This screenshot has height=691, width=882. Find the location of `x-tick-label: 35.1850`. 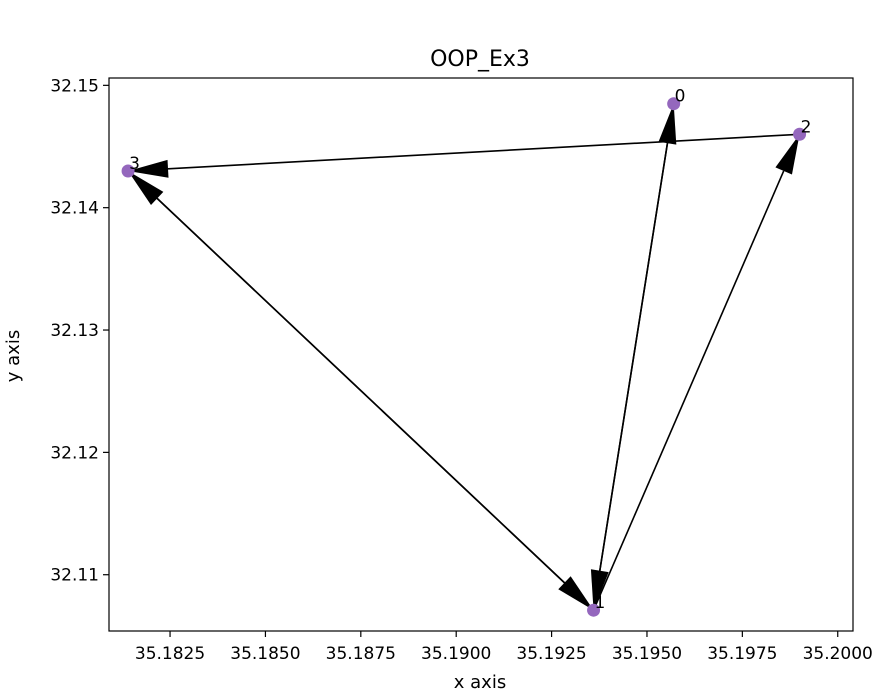

x-tick-label: 35.1850 is located at coordinates (265, 654).